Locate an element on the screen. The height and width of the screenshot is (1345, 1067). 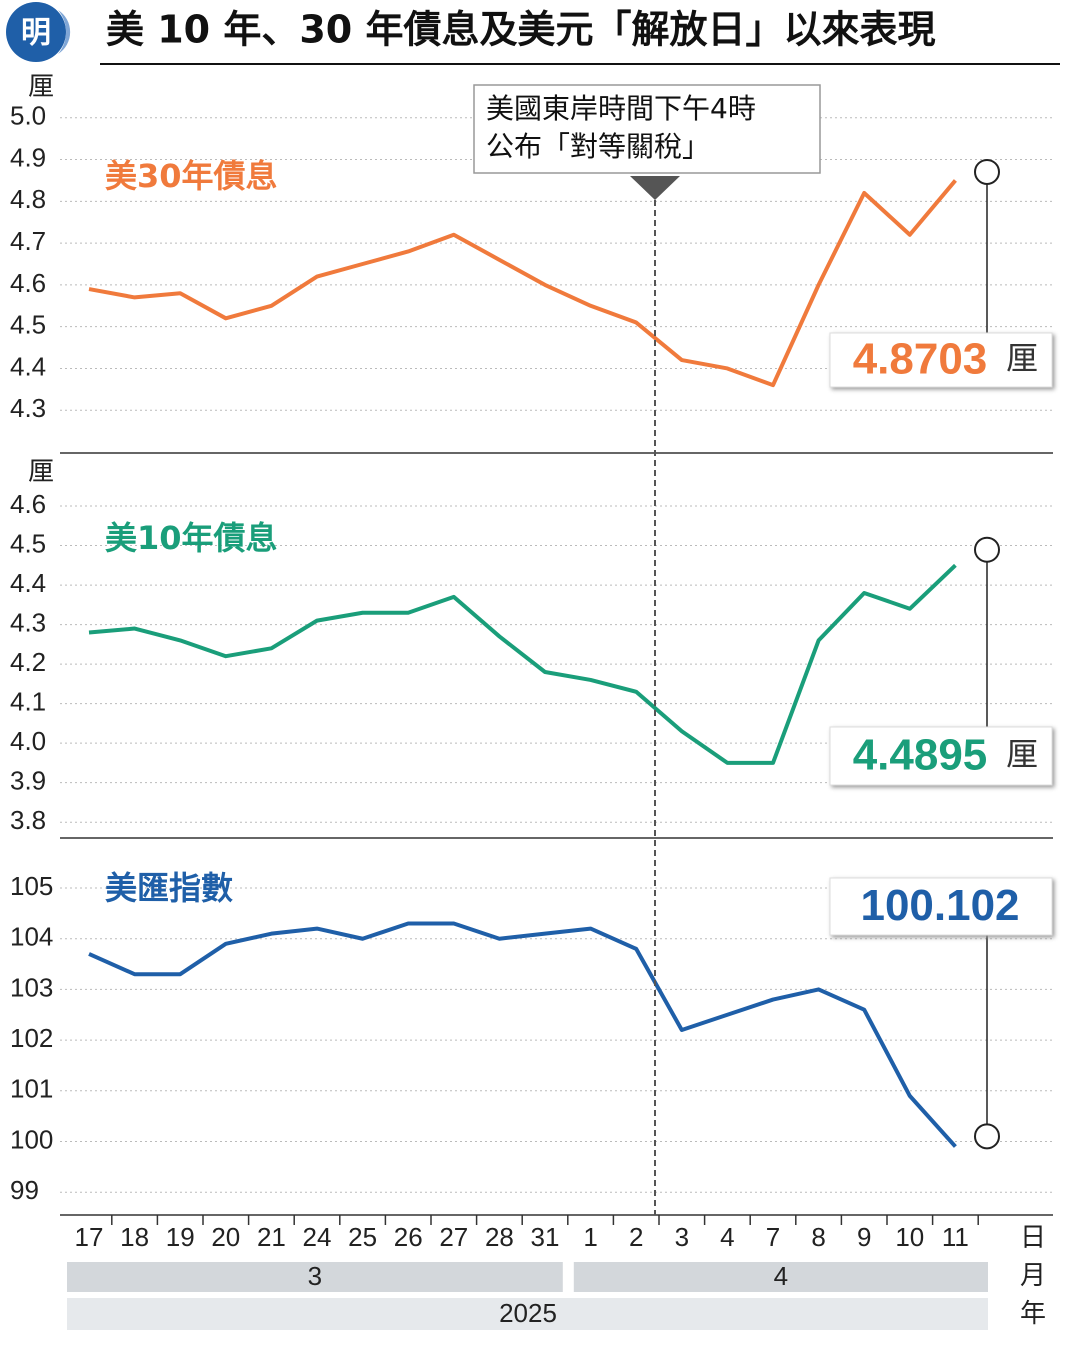
logo-moon is located at coordinates (64, 32).